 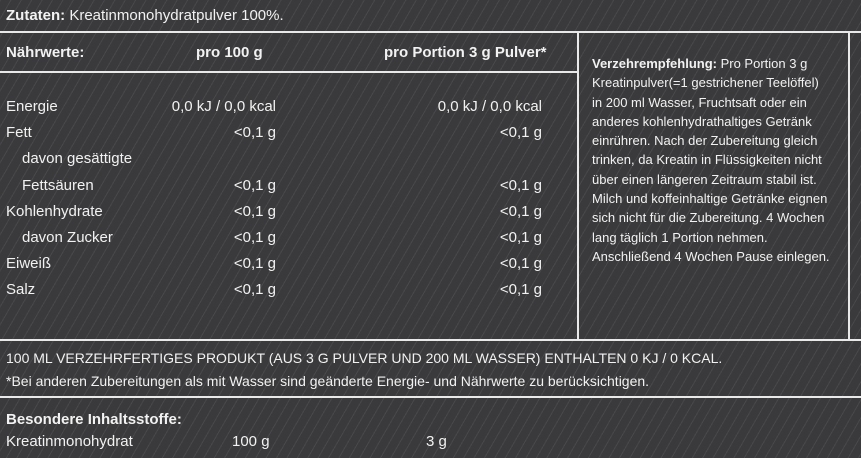 I want to click on row-name-fatty-acids: Fettsäuren, so click(x=58, y=185).